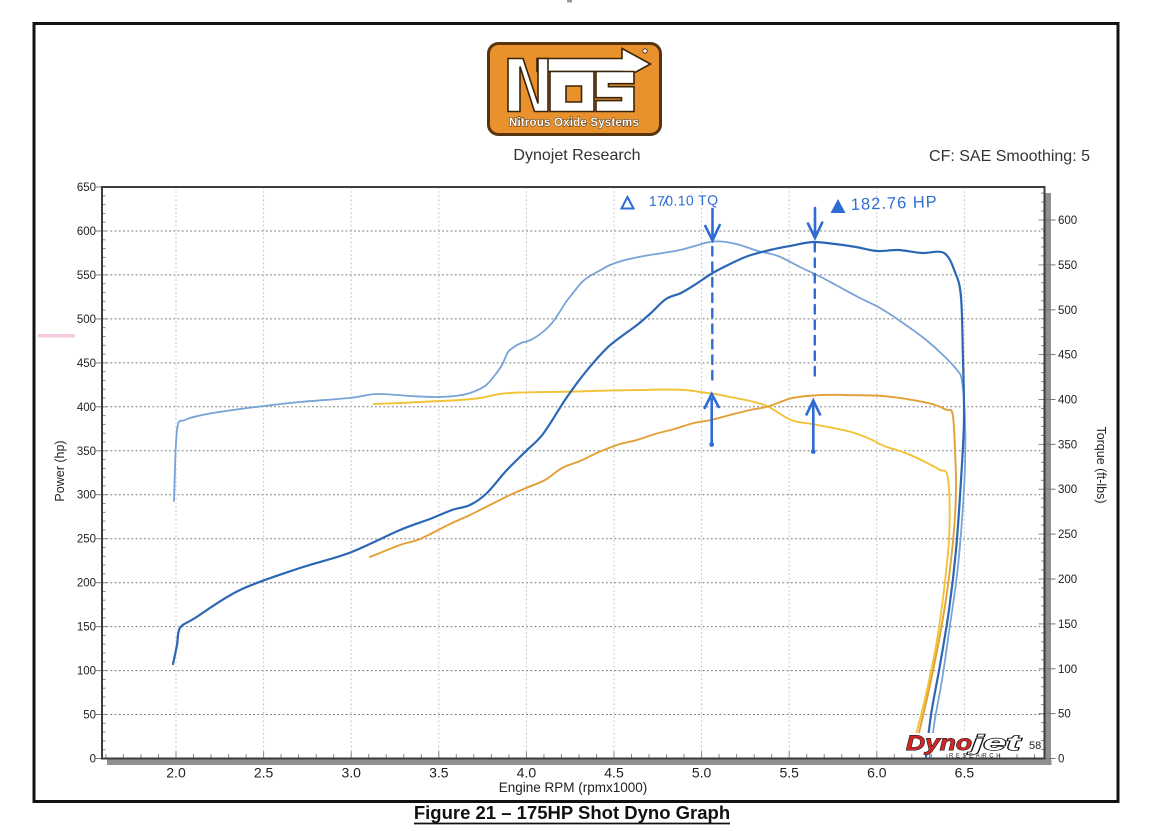  Describe the element at coordinates (351, 773) in the screenshot. I see `svg-text: 3.0` at that location.